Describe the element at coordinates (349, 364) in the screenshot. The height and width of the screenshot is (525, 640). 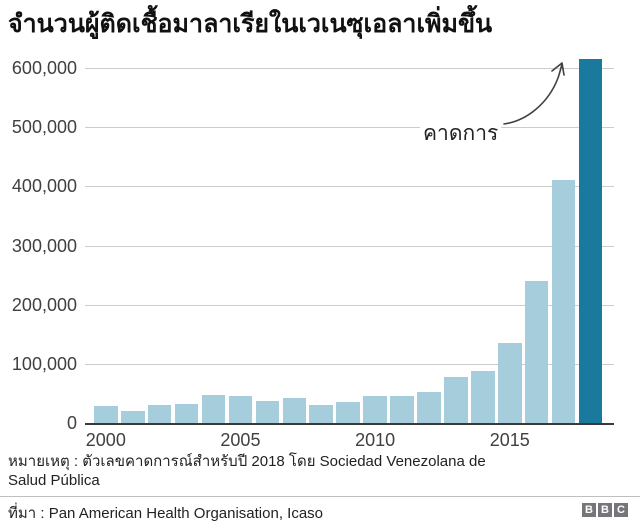
I see `gridline-100,000` at that location.